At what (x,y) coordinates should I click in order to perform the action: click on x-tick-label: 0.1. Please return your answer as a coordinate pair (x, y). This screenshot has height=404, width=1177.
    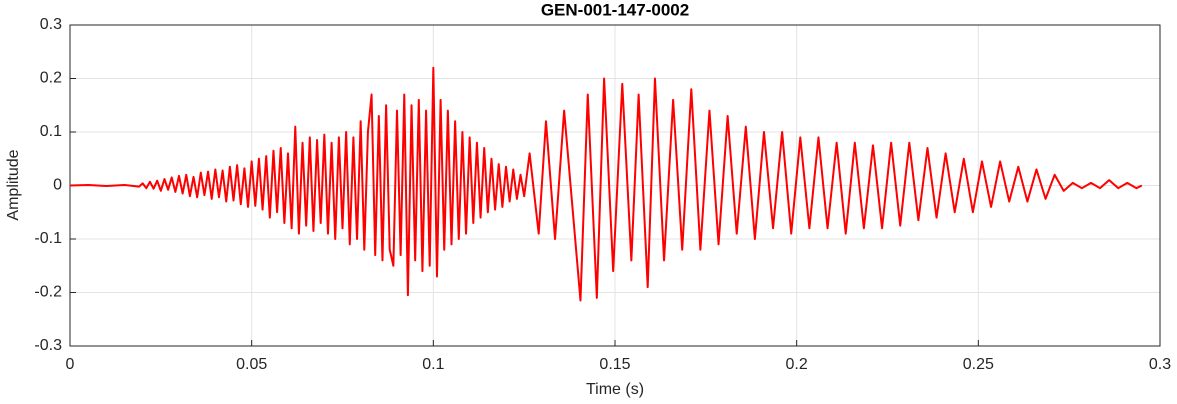
    Looking at the image, I should click on (433, 364).